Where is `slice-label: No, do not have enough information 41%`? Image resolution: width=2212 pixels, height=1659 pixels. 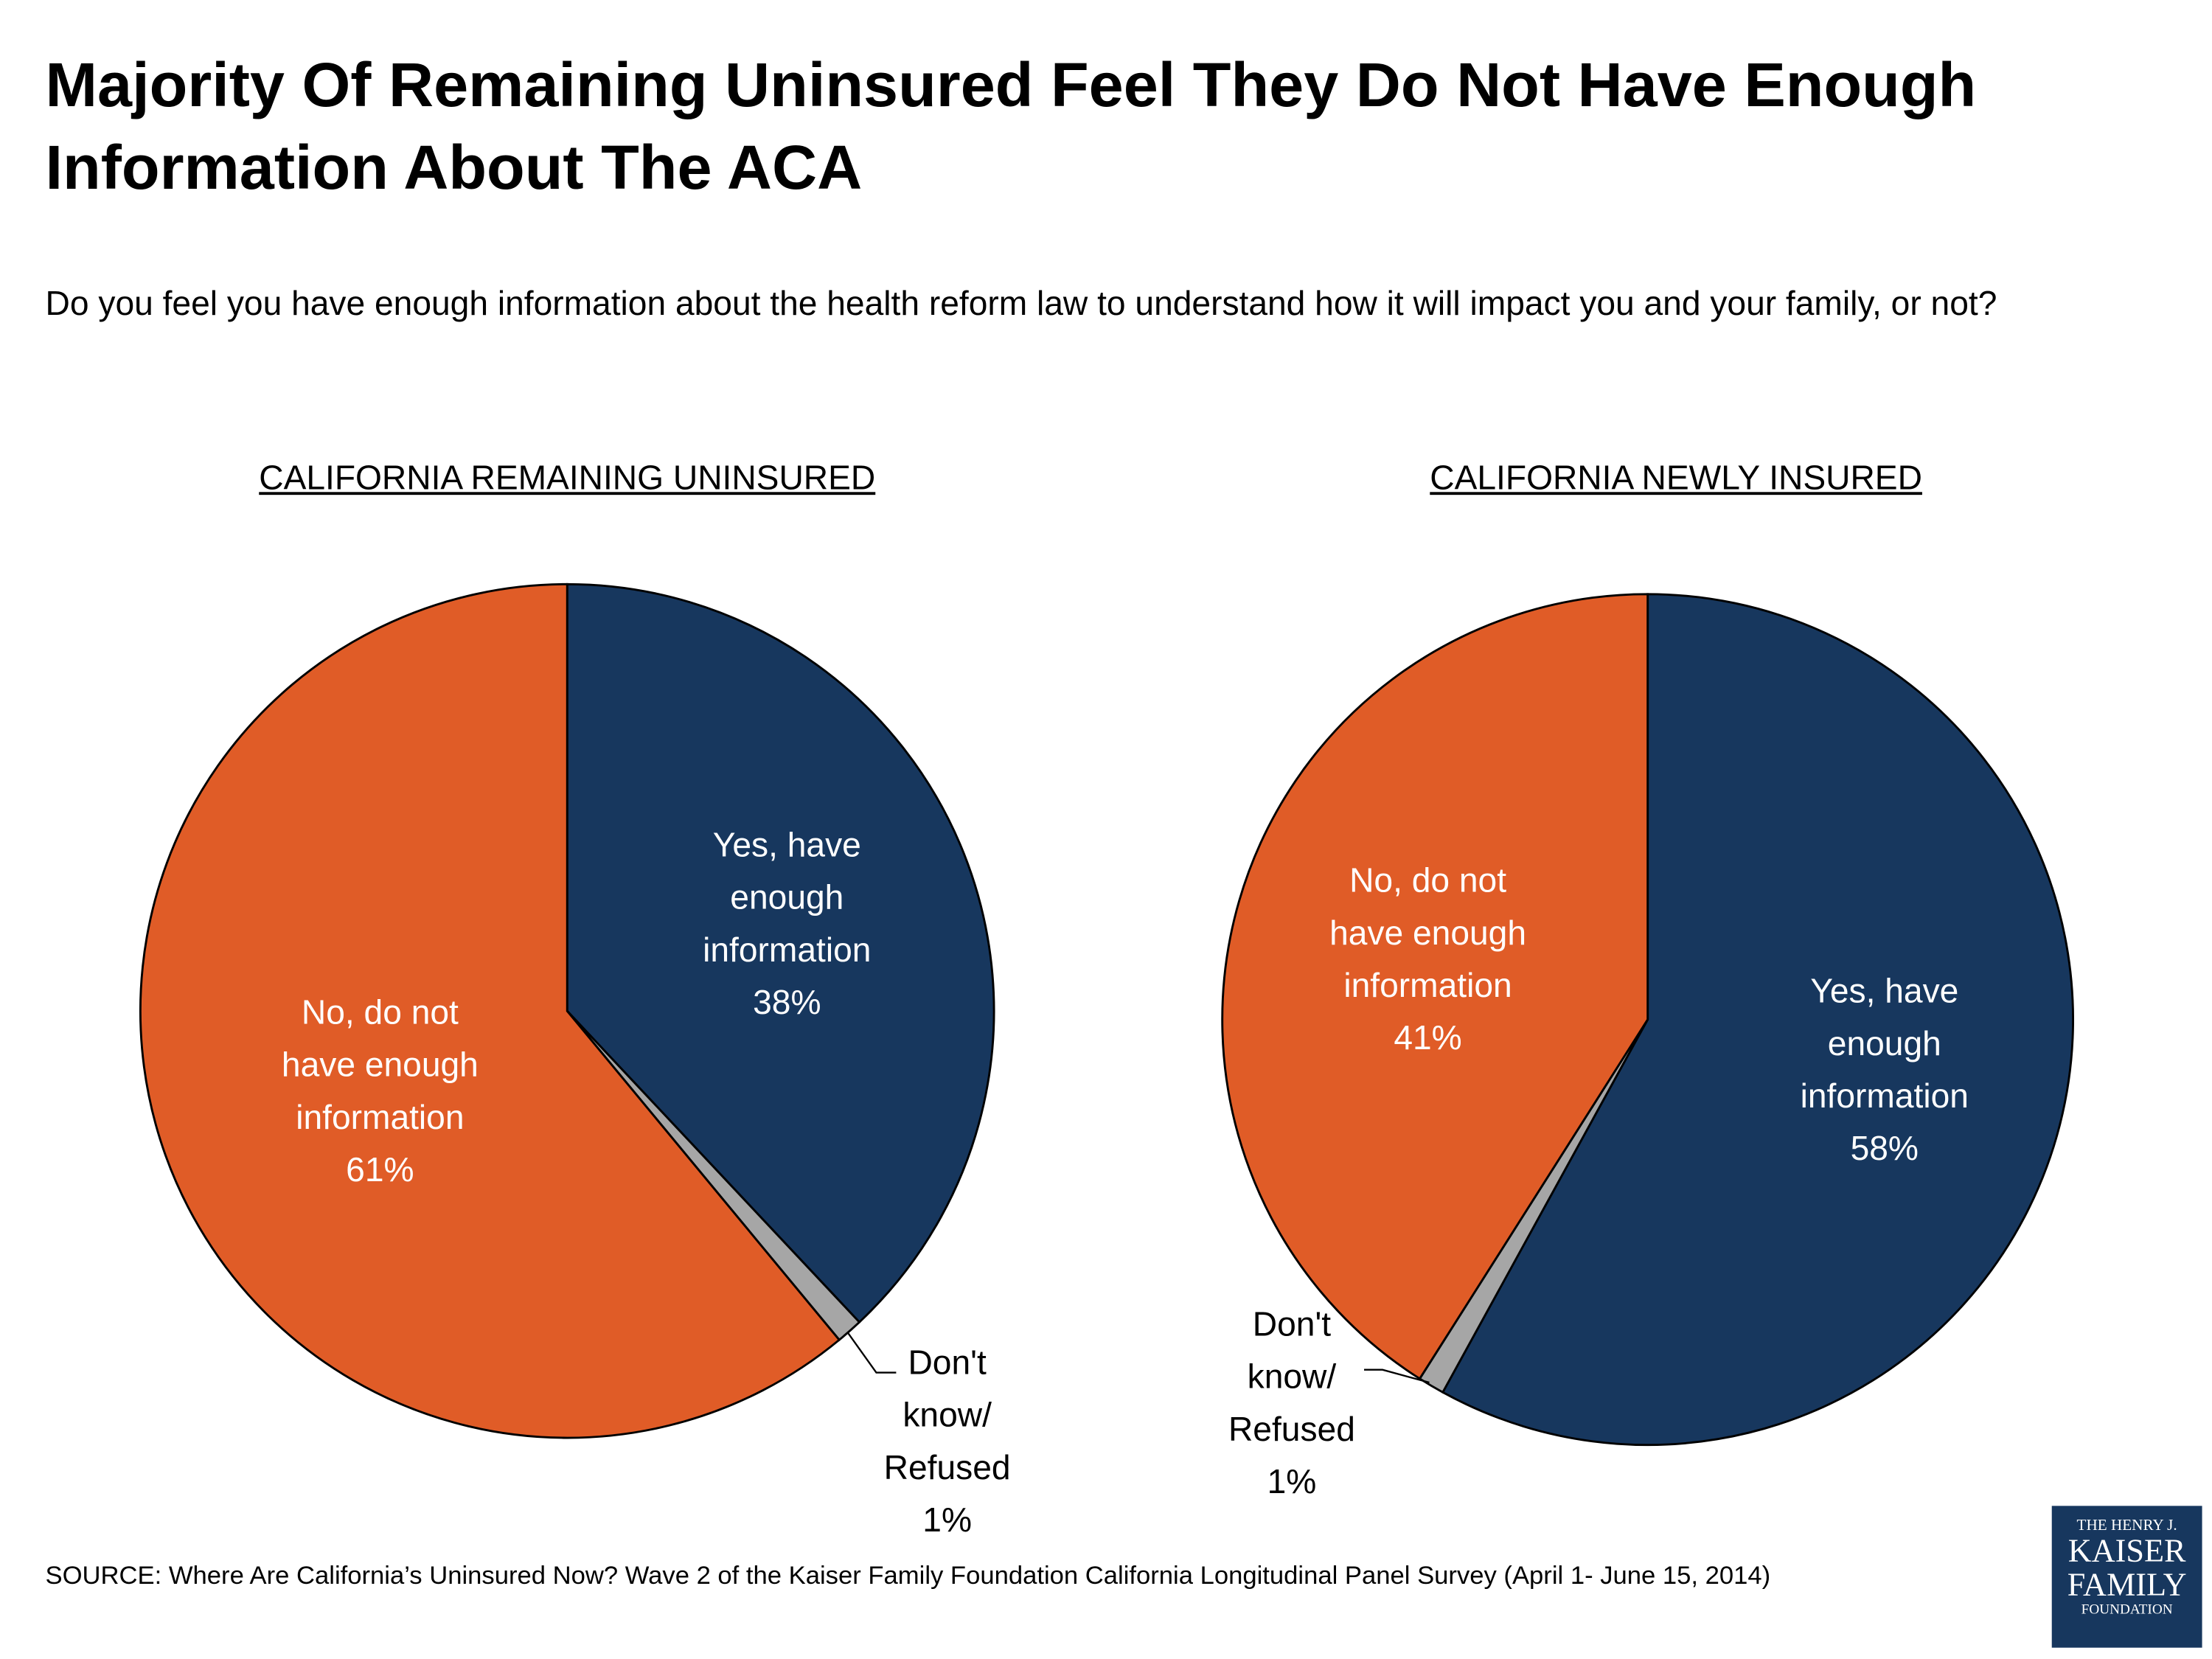
slice-label: No, do not have enough information 41% is located at coordinates (1427, 960).